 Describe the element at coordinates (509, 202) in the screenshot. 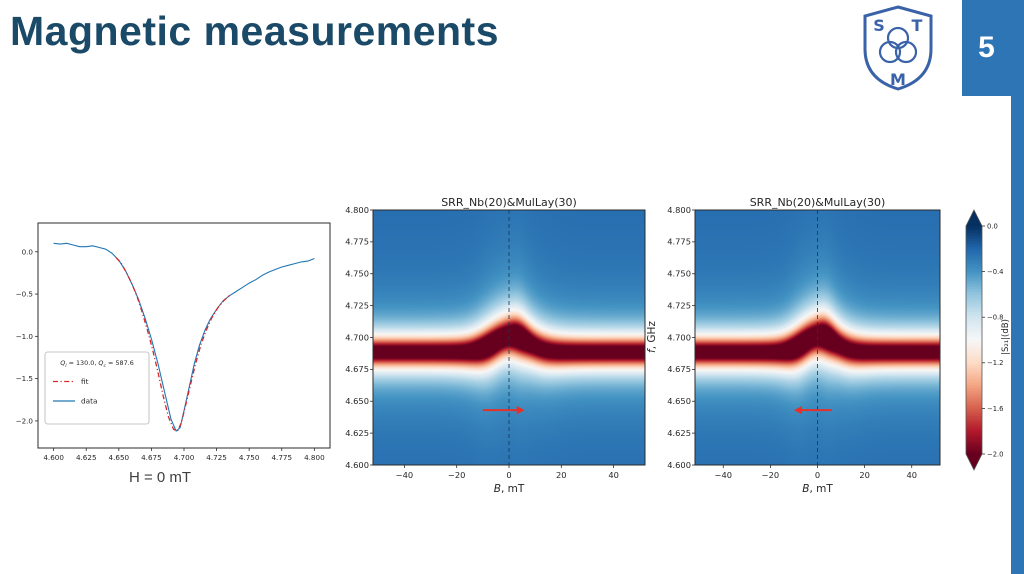

I see `heatmap-left-title: SRR_Nb(20)&MulLay(30)` at that location.